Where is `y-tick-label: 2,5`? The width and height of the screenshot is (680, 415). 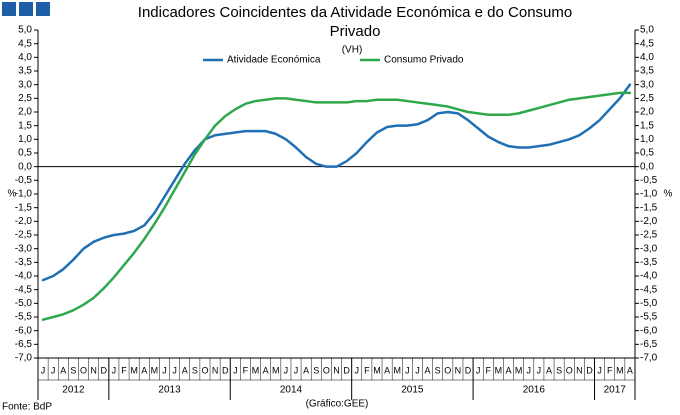
y-tick-label: 2,5 is located at coordinates (25, 98).